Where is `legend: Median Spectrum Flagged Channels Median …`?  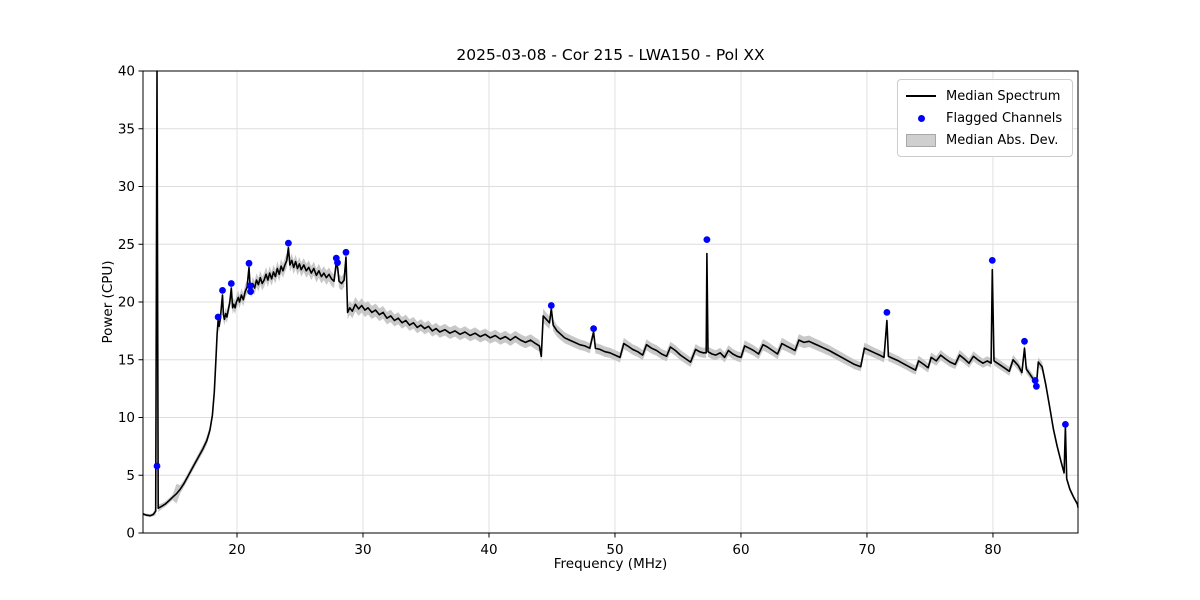
legend: Median Spectrum Flagged Channels Median … is located at coordinates (985, 118).